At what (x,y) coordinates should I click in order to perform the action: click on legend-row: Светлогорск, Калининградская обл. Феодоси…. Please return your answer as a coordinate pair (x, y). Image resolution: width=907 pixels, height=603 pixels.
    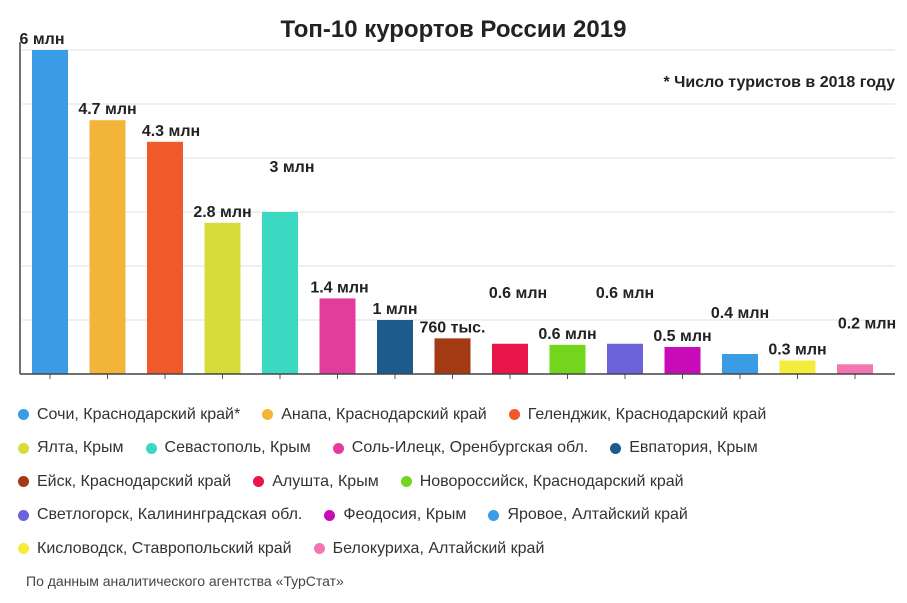
    Looking at the image, I should click on (458, 516).